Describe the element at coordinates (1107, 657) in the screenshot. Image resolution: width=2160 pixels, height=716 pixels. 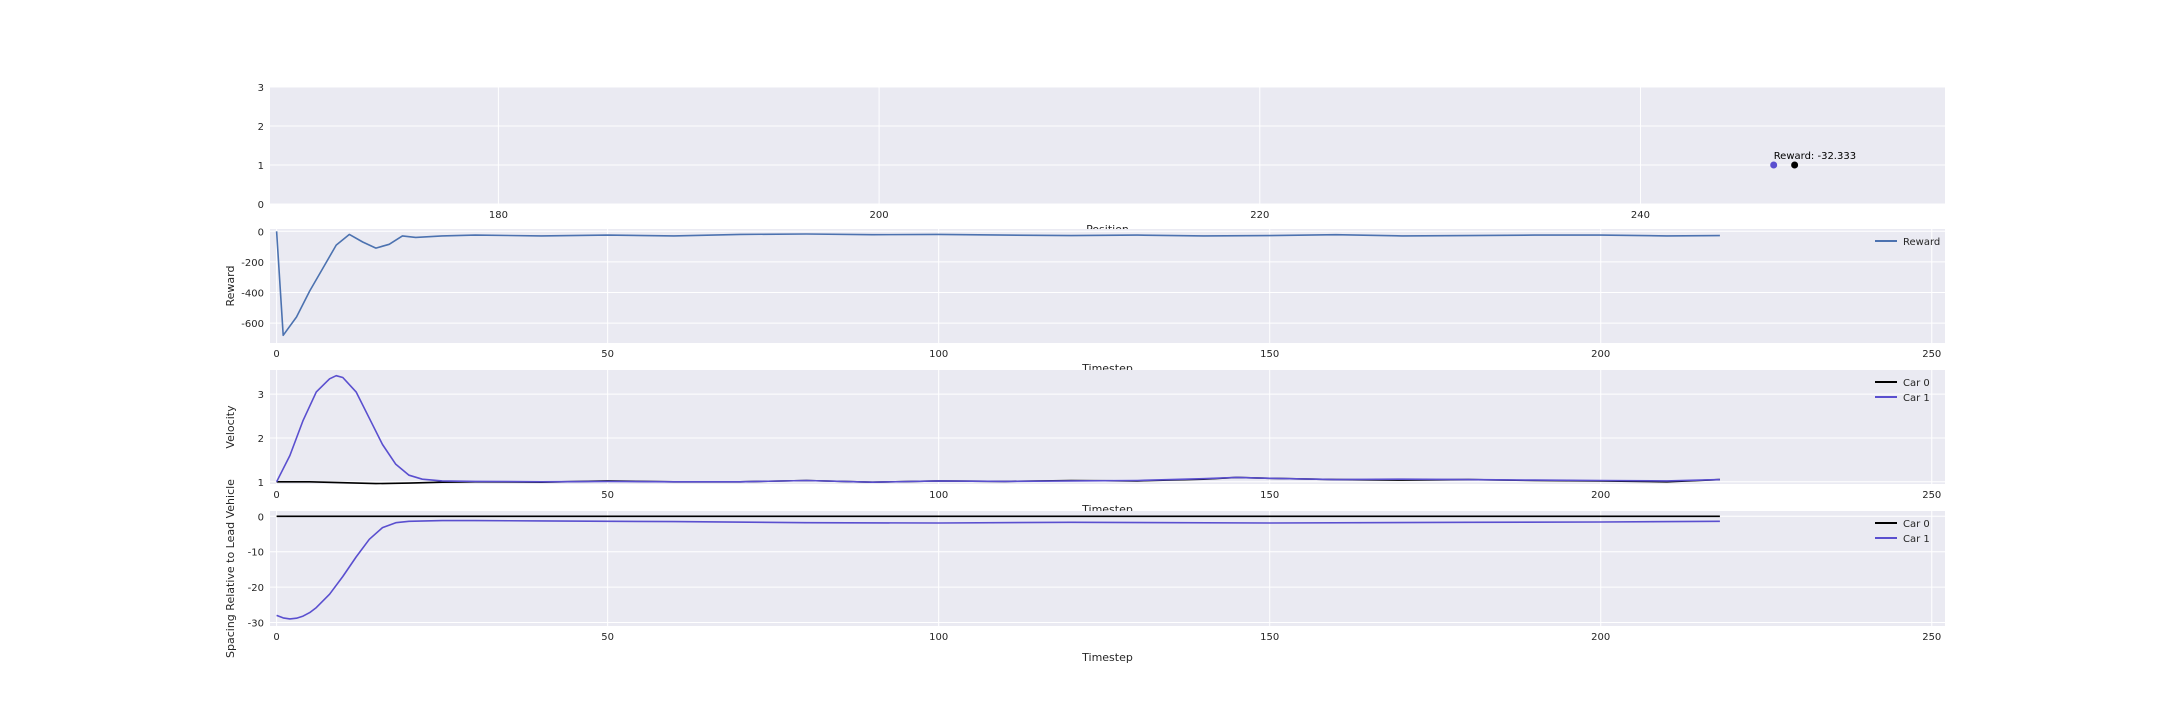
I see `x-axis-label: Timestep` at that location.